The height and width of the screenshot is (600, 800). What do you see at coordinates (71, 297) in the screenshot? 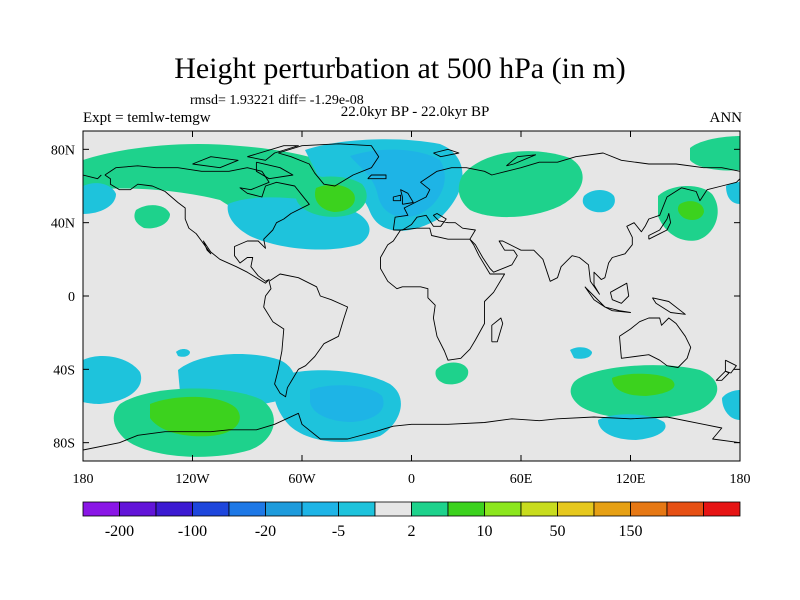
I see `y-tick-label: 0` at bounding box center [71, 297].